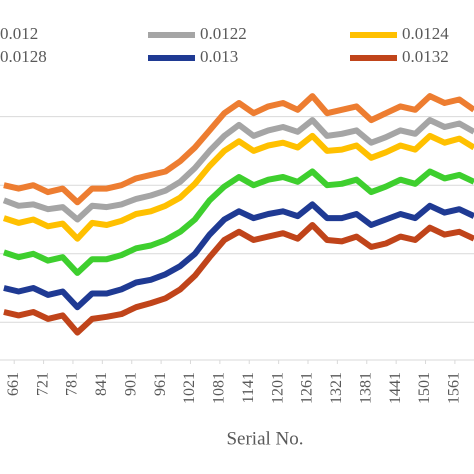 The image size is (474, 474). I want to click on x-tick-label: 1141, so click(248, 387).